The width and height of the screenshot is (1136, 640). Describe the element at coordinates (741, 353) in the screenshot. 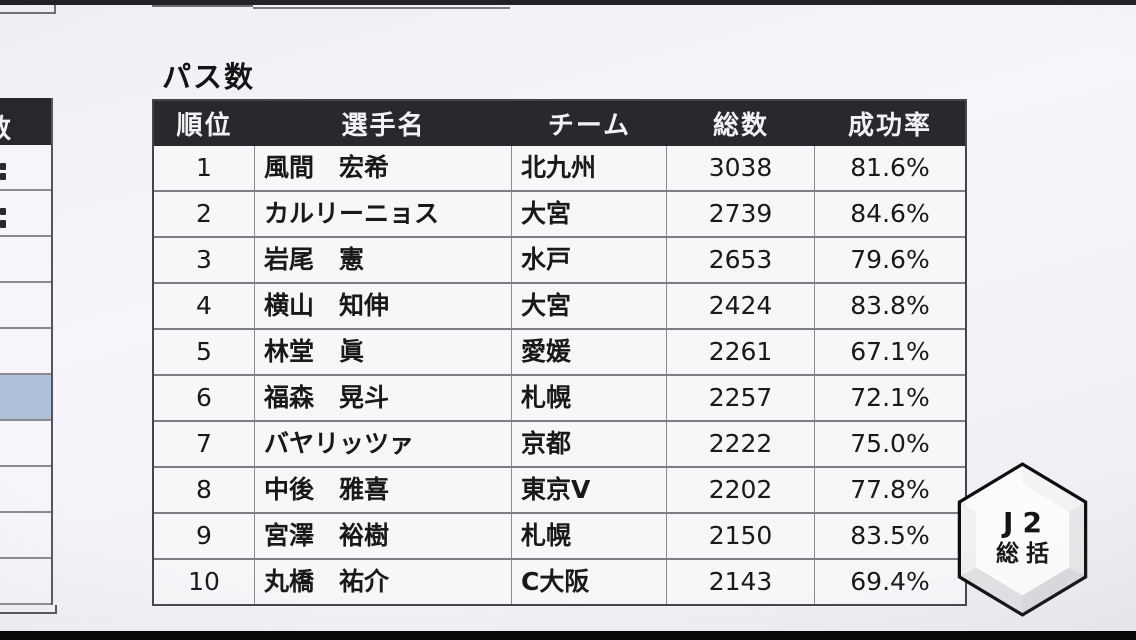

I see `cell-total: 2261` at that location.